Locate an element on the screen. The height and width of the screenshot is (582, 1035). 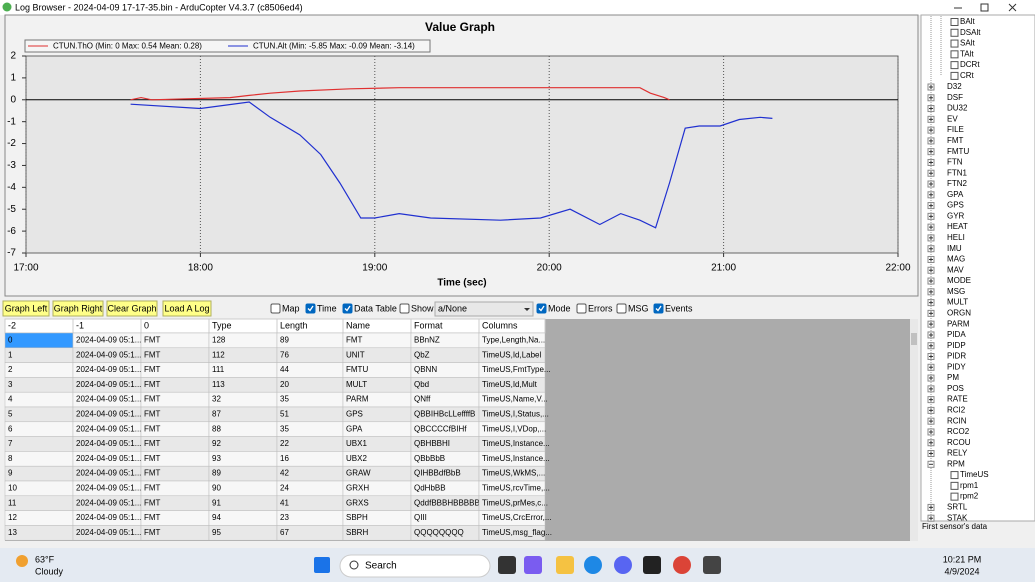
tree-node: RCI2 is located at coordinates (956, 410).